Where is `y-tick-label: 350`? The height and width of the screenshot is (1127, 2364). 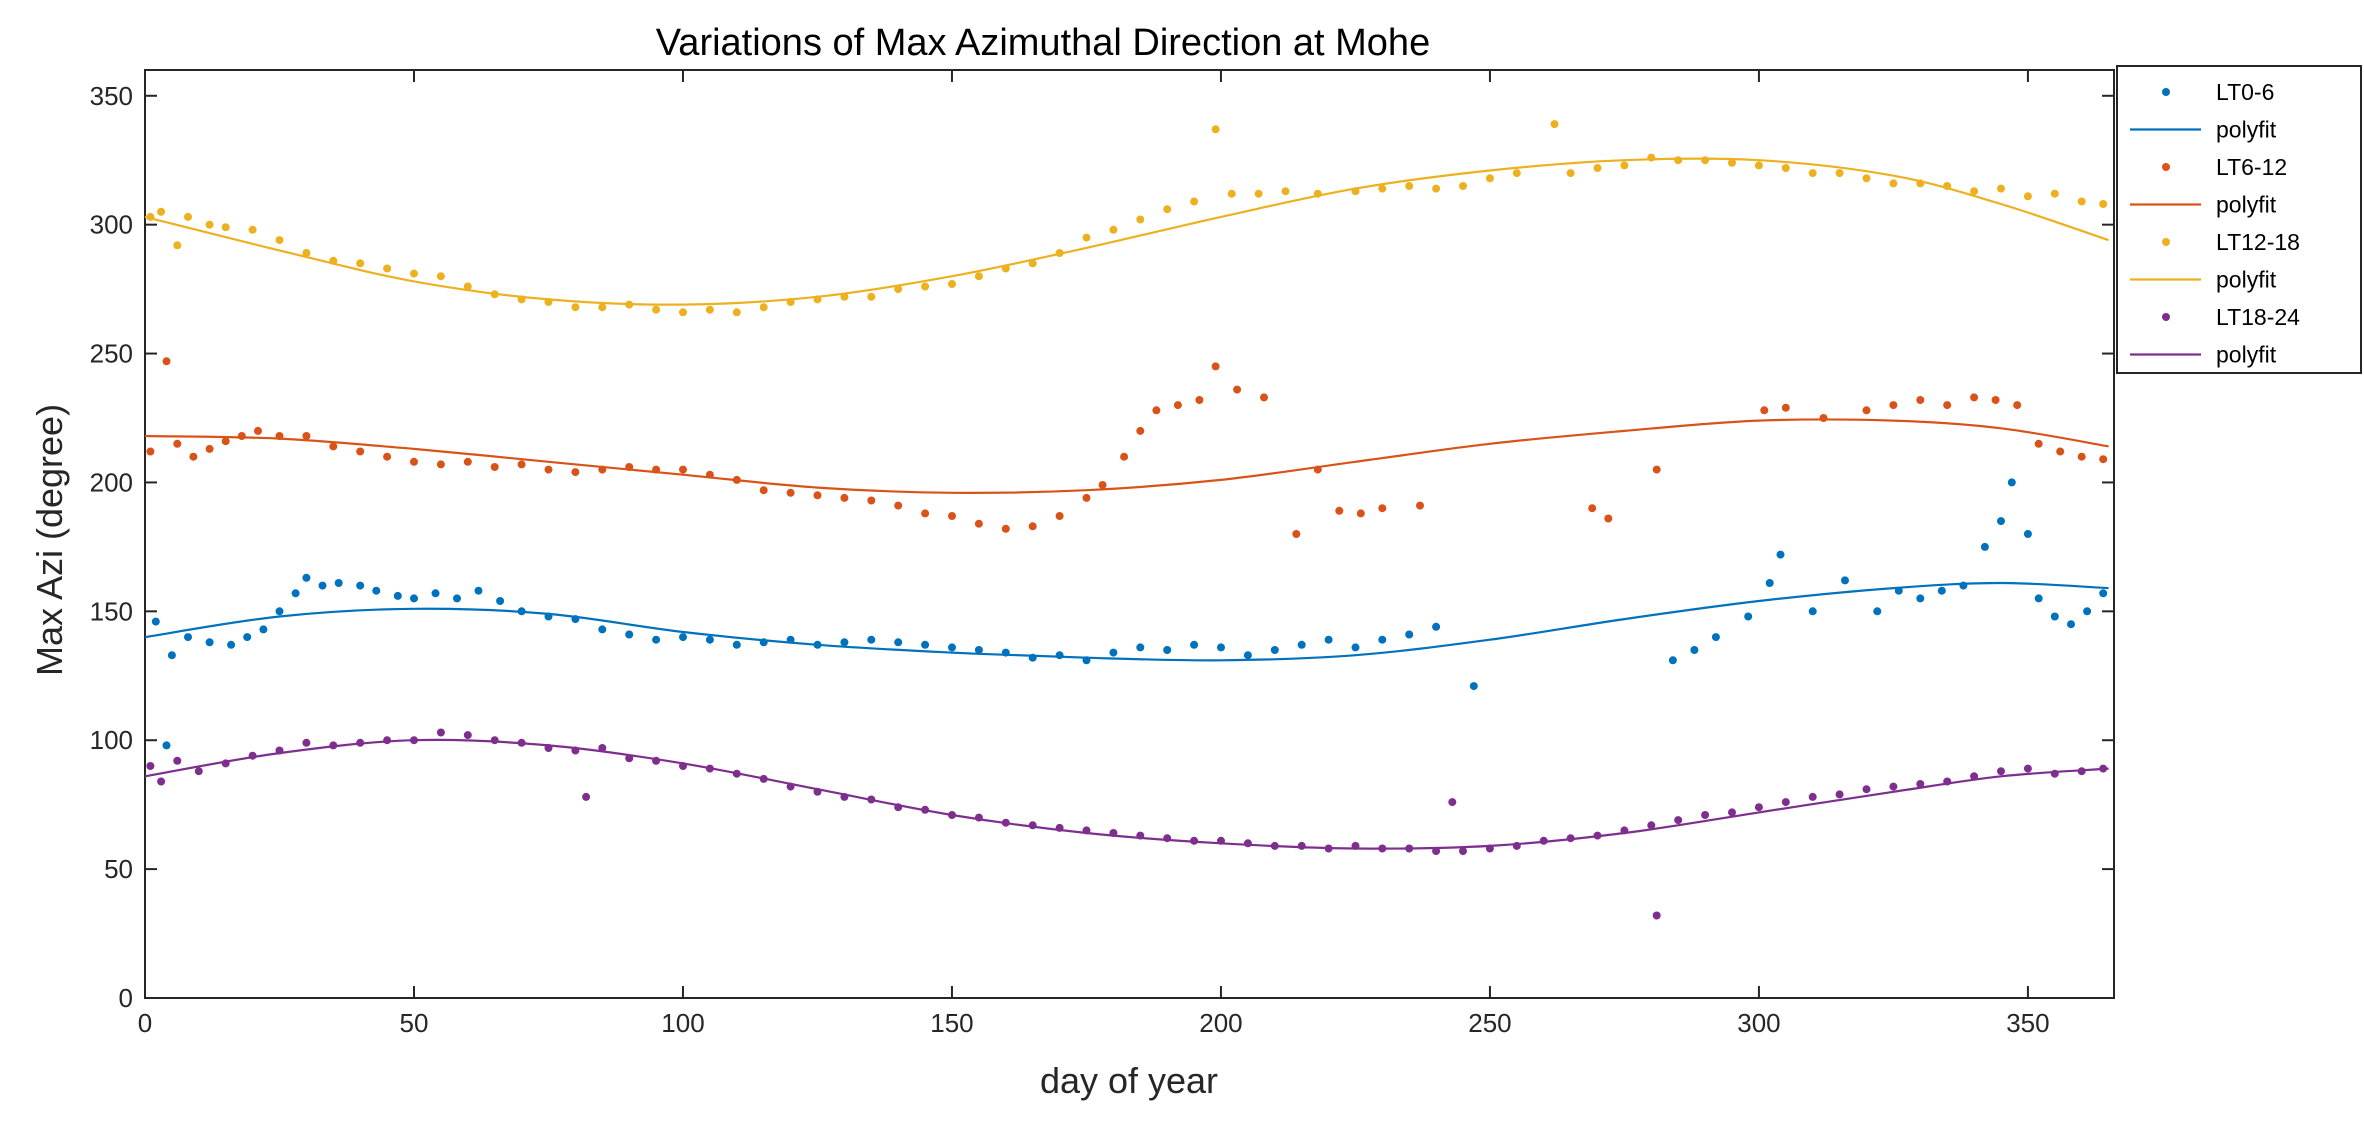 y-tick-label: 350 is located at coordinates (111, 96).